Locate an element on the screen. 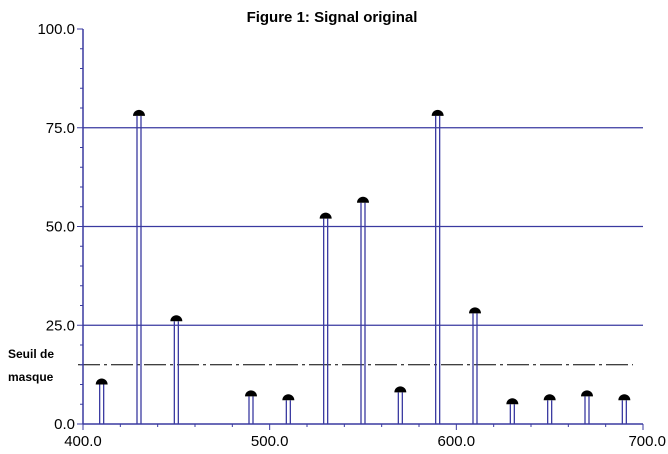 The image size is (668, 454). x-tick-labels: 400.0 500.0 600.0 700.0 is located at coordinates (365, 441).